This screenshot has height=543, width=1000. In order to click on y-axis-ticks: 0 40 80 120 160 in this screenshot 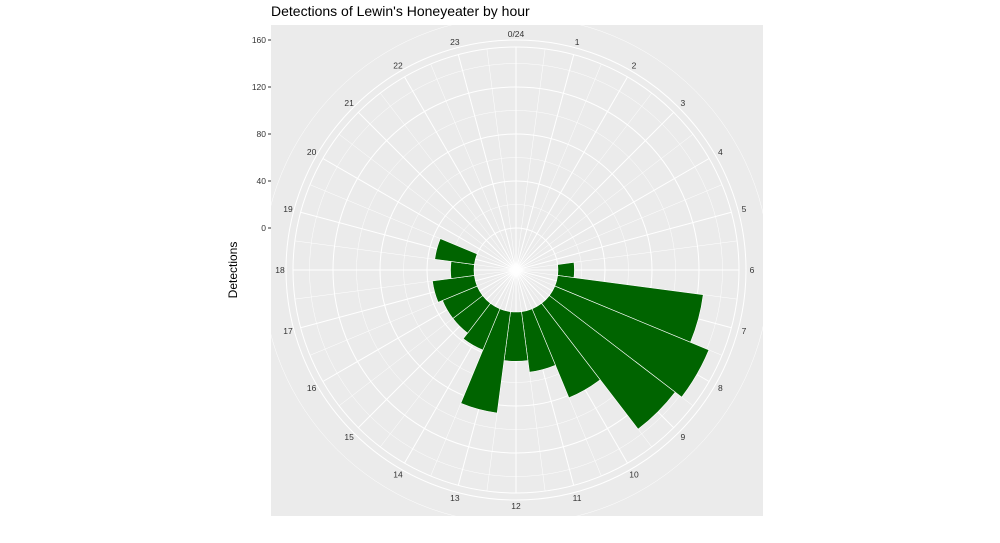, I will do `click(261, 134)`.